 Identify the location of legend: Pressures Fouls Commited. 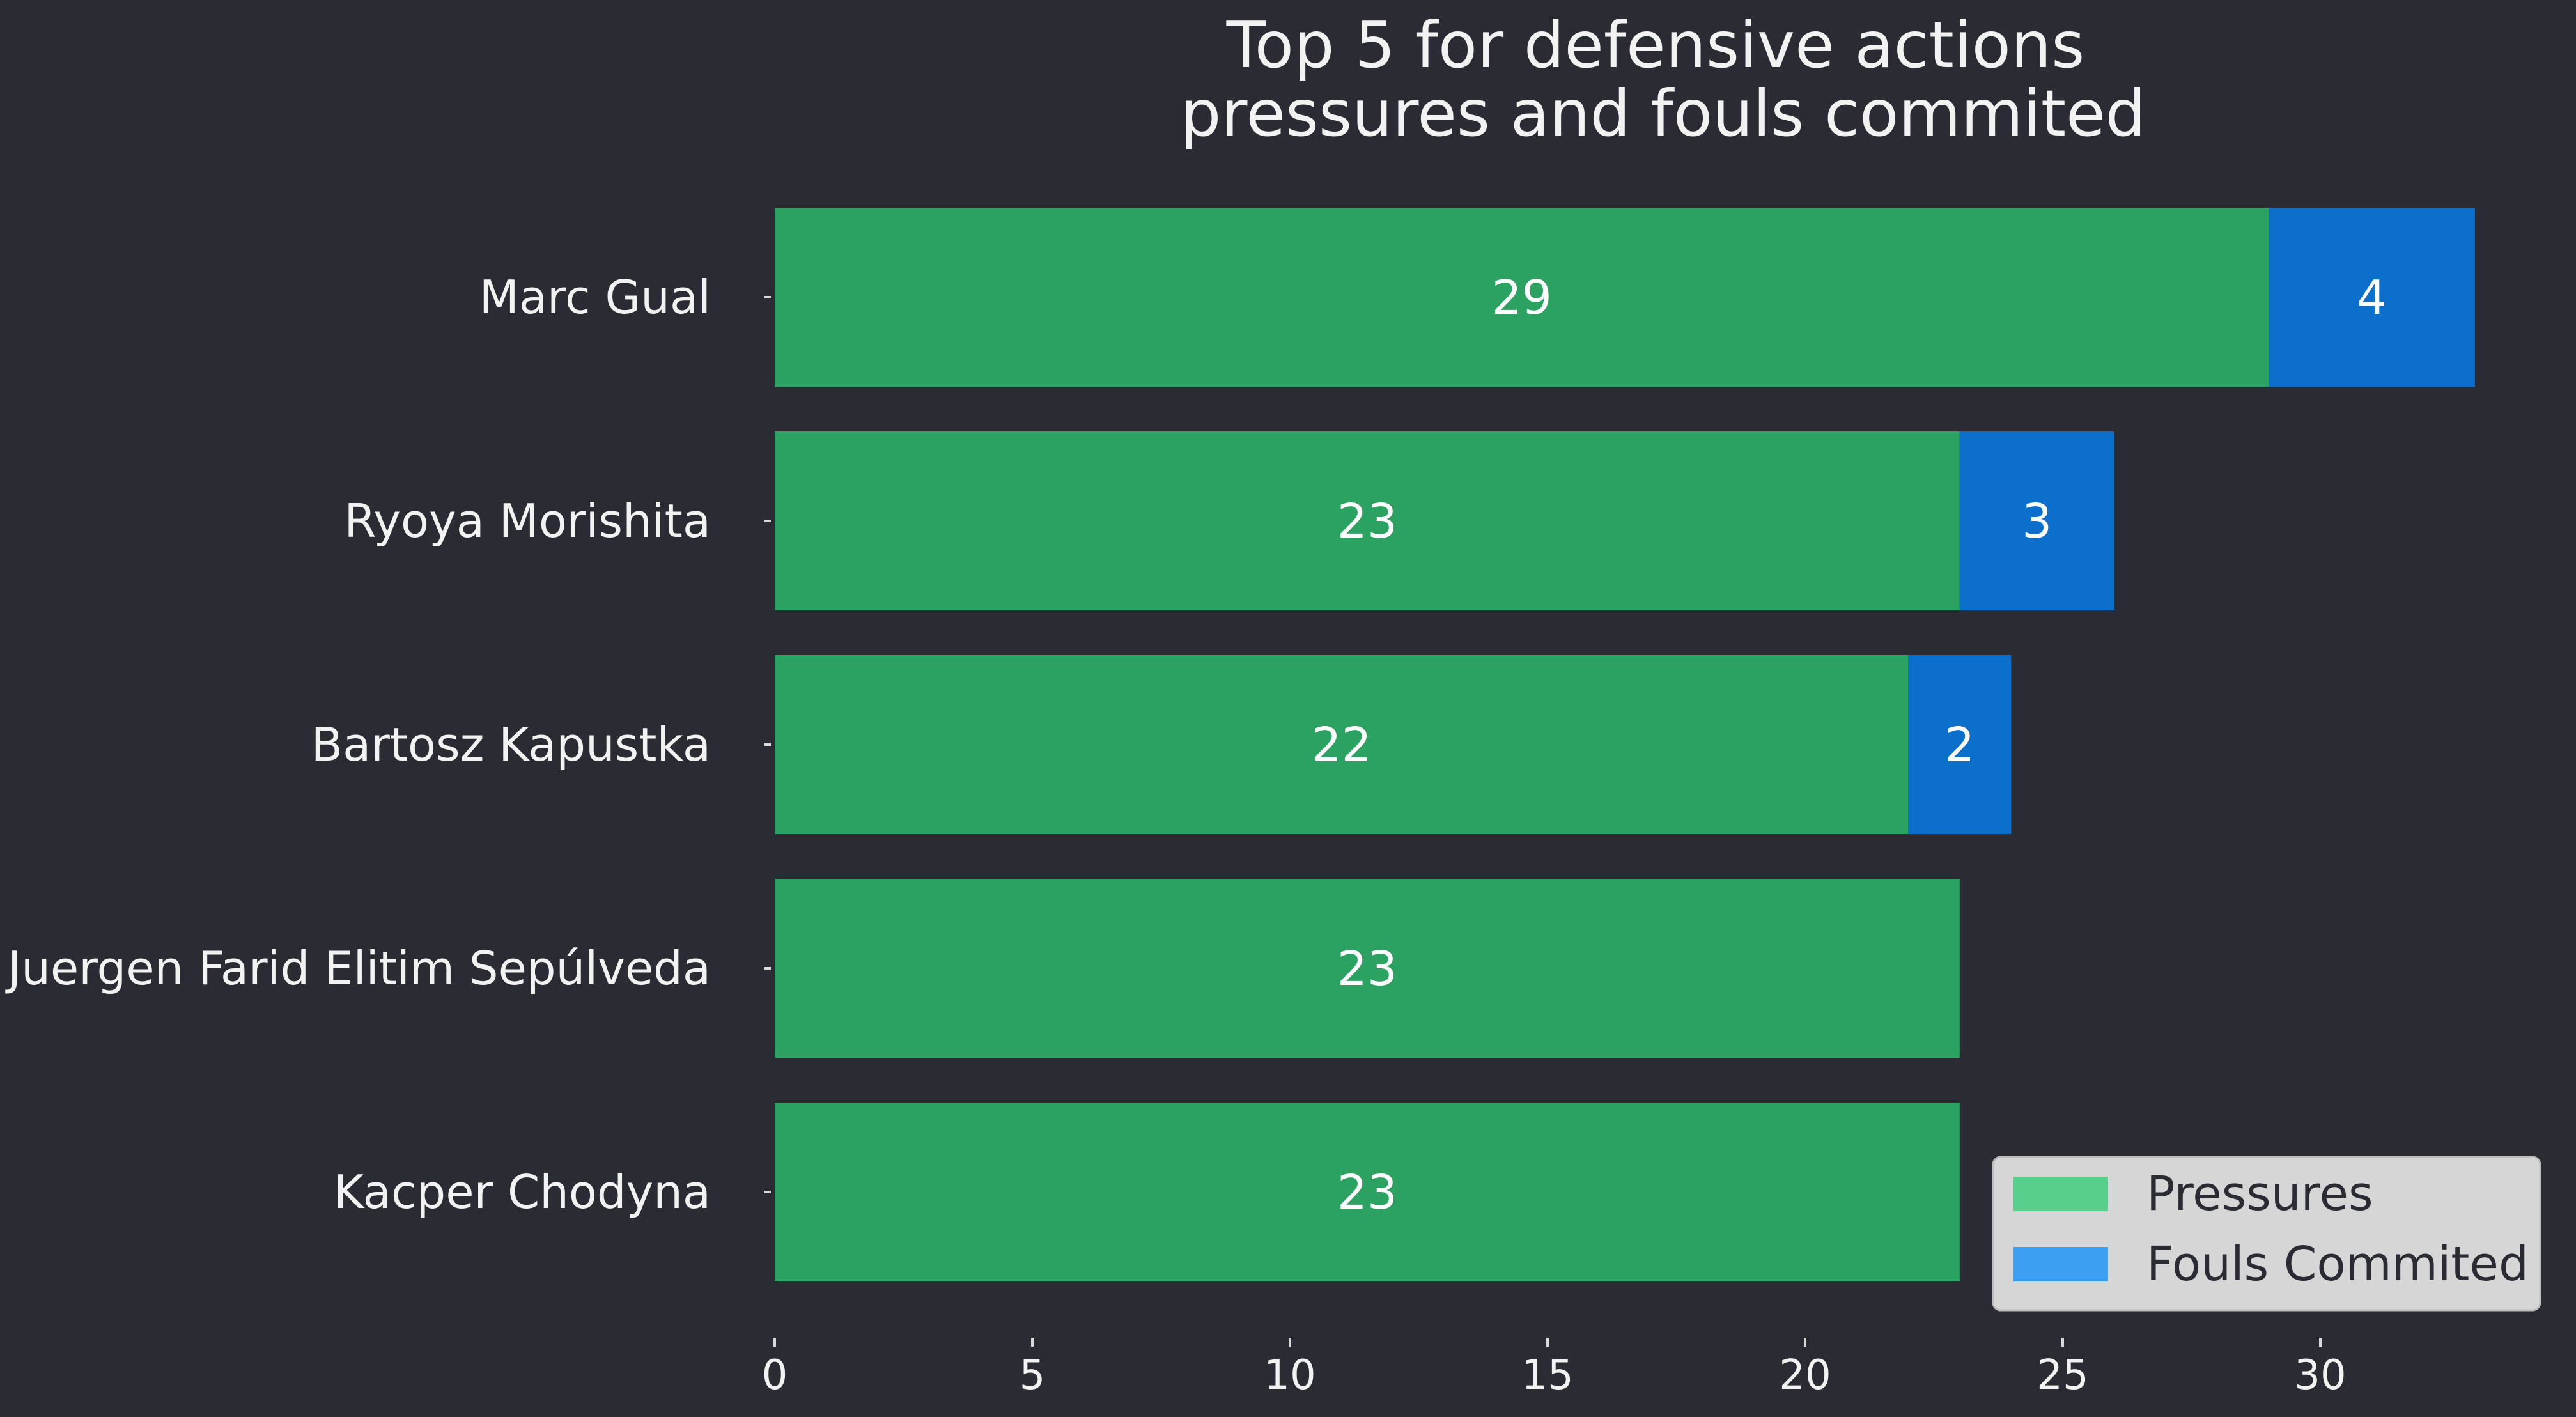
(2266, 1234).